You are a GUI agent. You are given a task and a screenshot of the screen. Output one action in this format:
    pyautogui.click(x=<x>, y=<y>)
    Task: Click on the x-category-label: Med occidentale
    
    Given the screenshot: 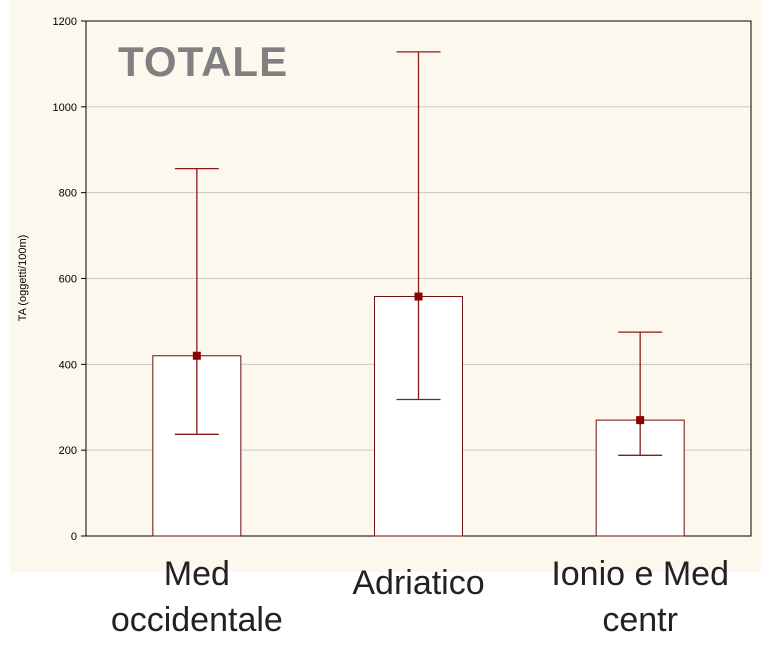 What is the action you would take?
    pyautogui.click(x=196, y=597)
    